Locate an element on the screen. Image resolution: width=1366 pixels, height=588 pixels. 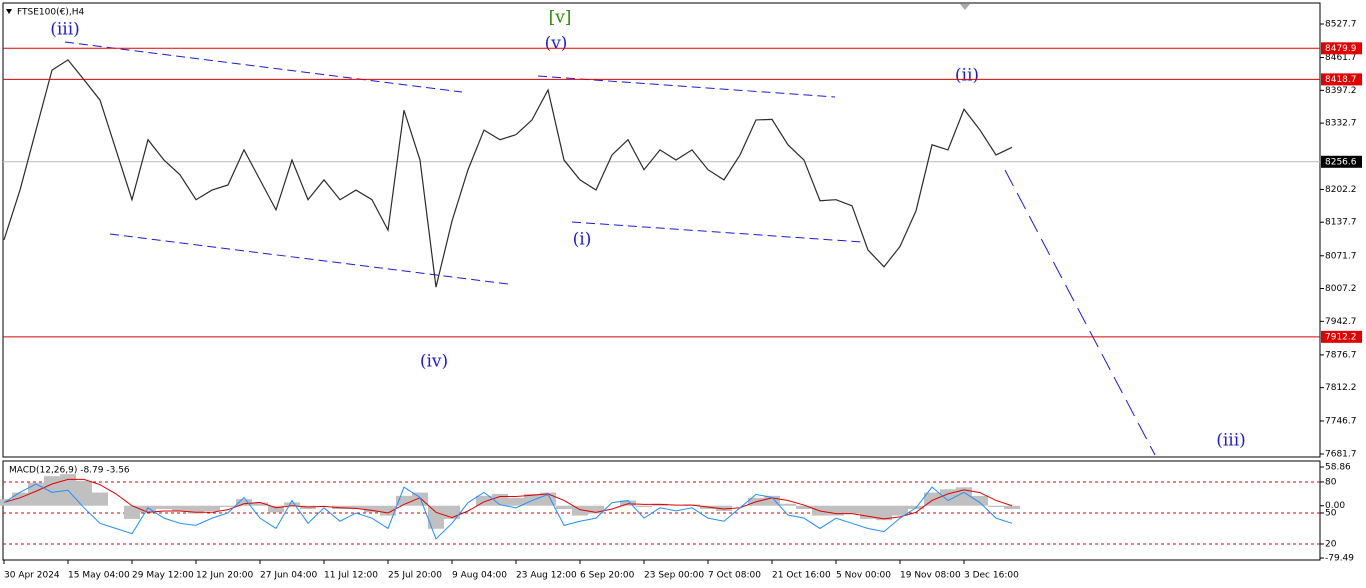
y-tick-label: 7876.7 is located at coordinates (1341, 355).